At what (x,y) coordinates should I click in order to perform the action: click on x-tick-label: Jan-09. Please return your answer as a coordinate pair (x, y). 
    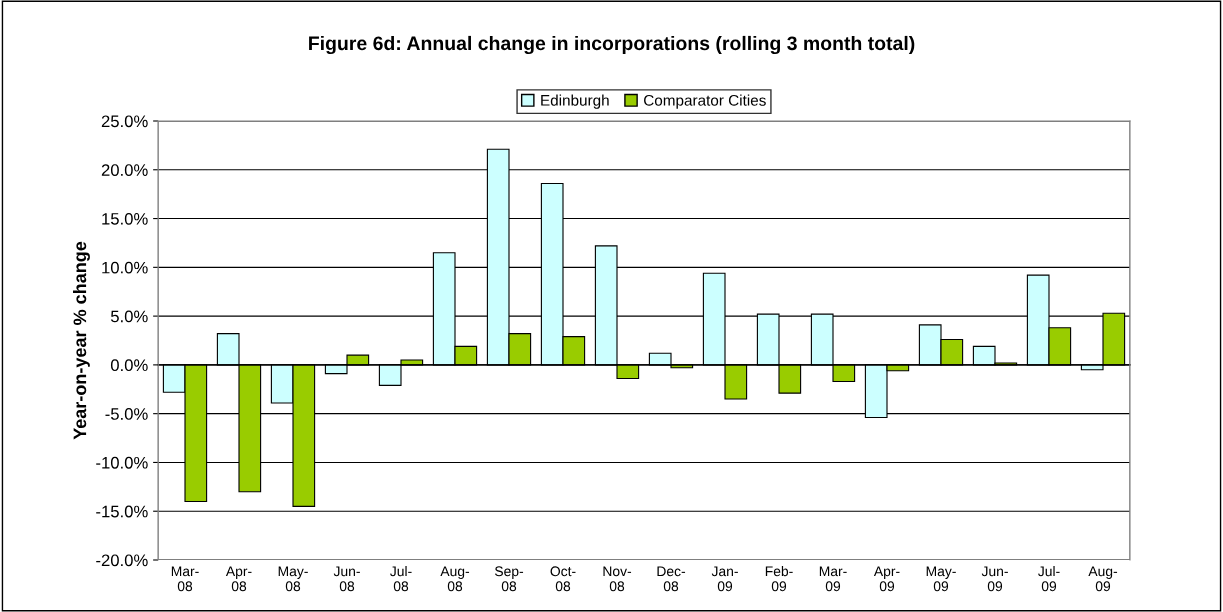
    Looking at the image, I should click on (724, 579).